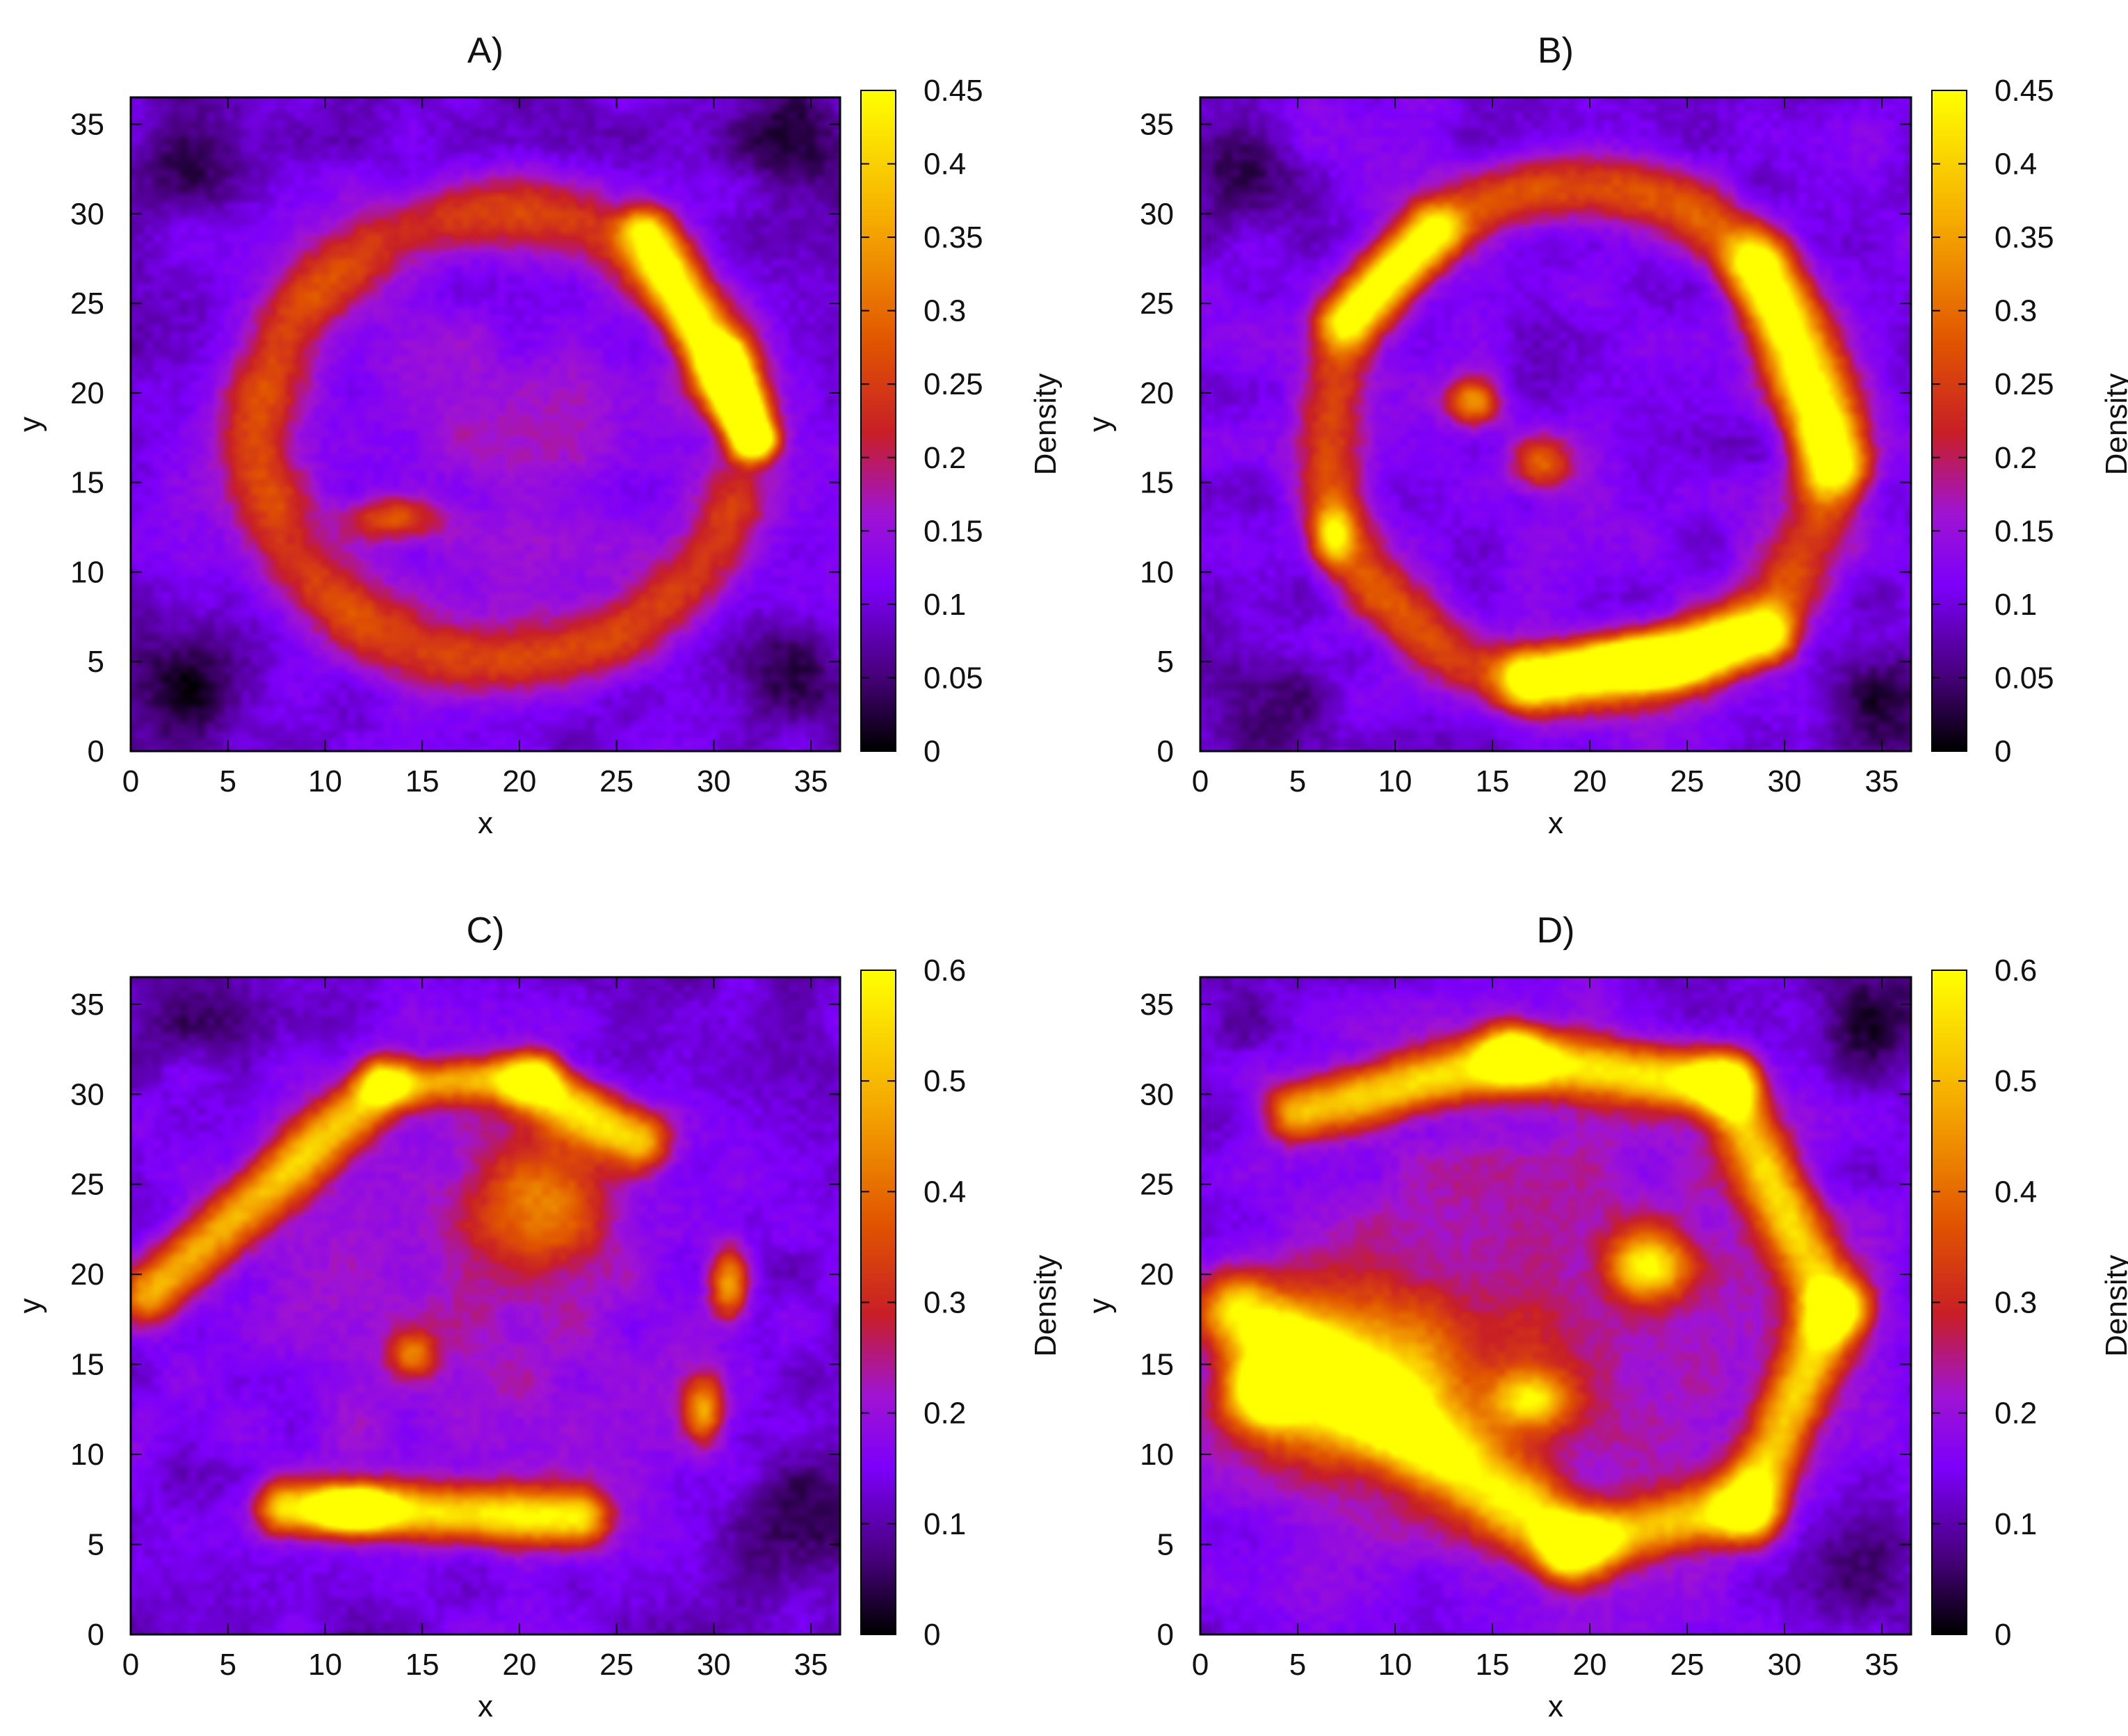 The image size is (2128, 1736). What do you see at coordinates (953, 531) in the screenshot?
I see `colorbar-tick-label: 0.15` at bounding box center [953, 531].